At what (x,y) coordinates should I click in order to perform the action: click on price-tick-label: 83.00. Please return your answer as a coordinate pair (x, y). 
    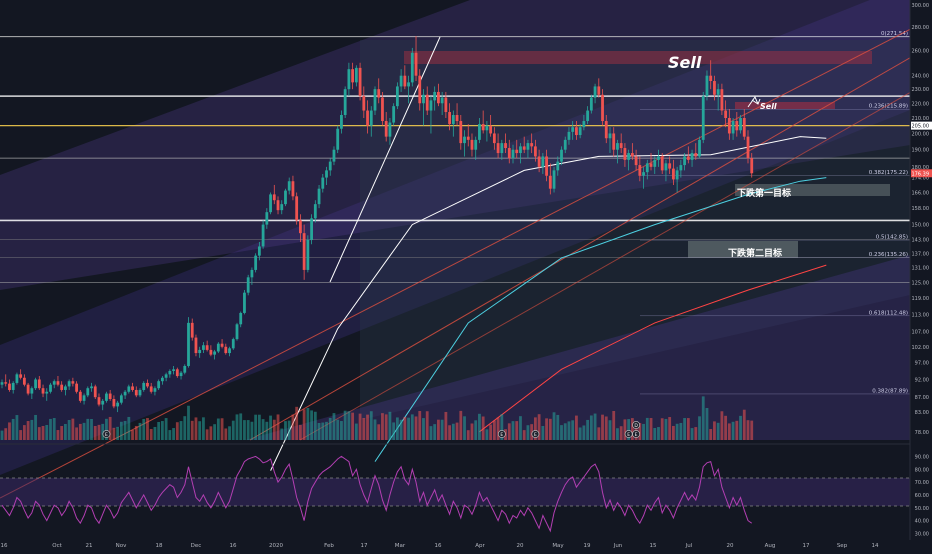
    Looking at the image, I should click on (922, 413).